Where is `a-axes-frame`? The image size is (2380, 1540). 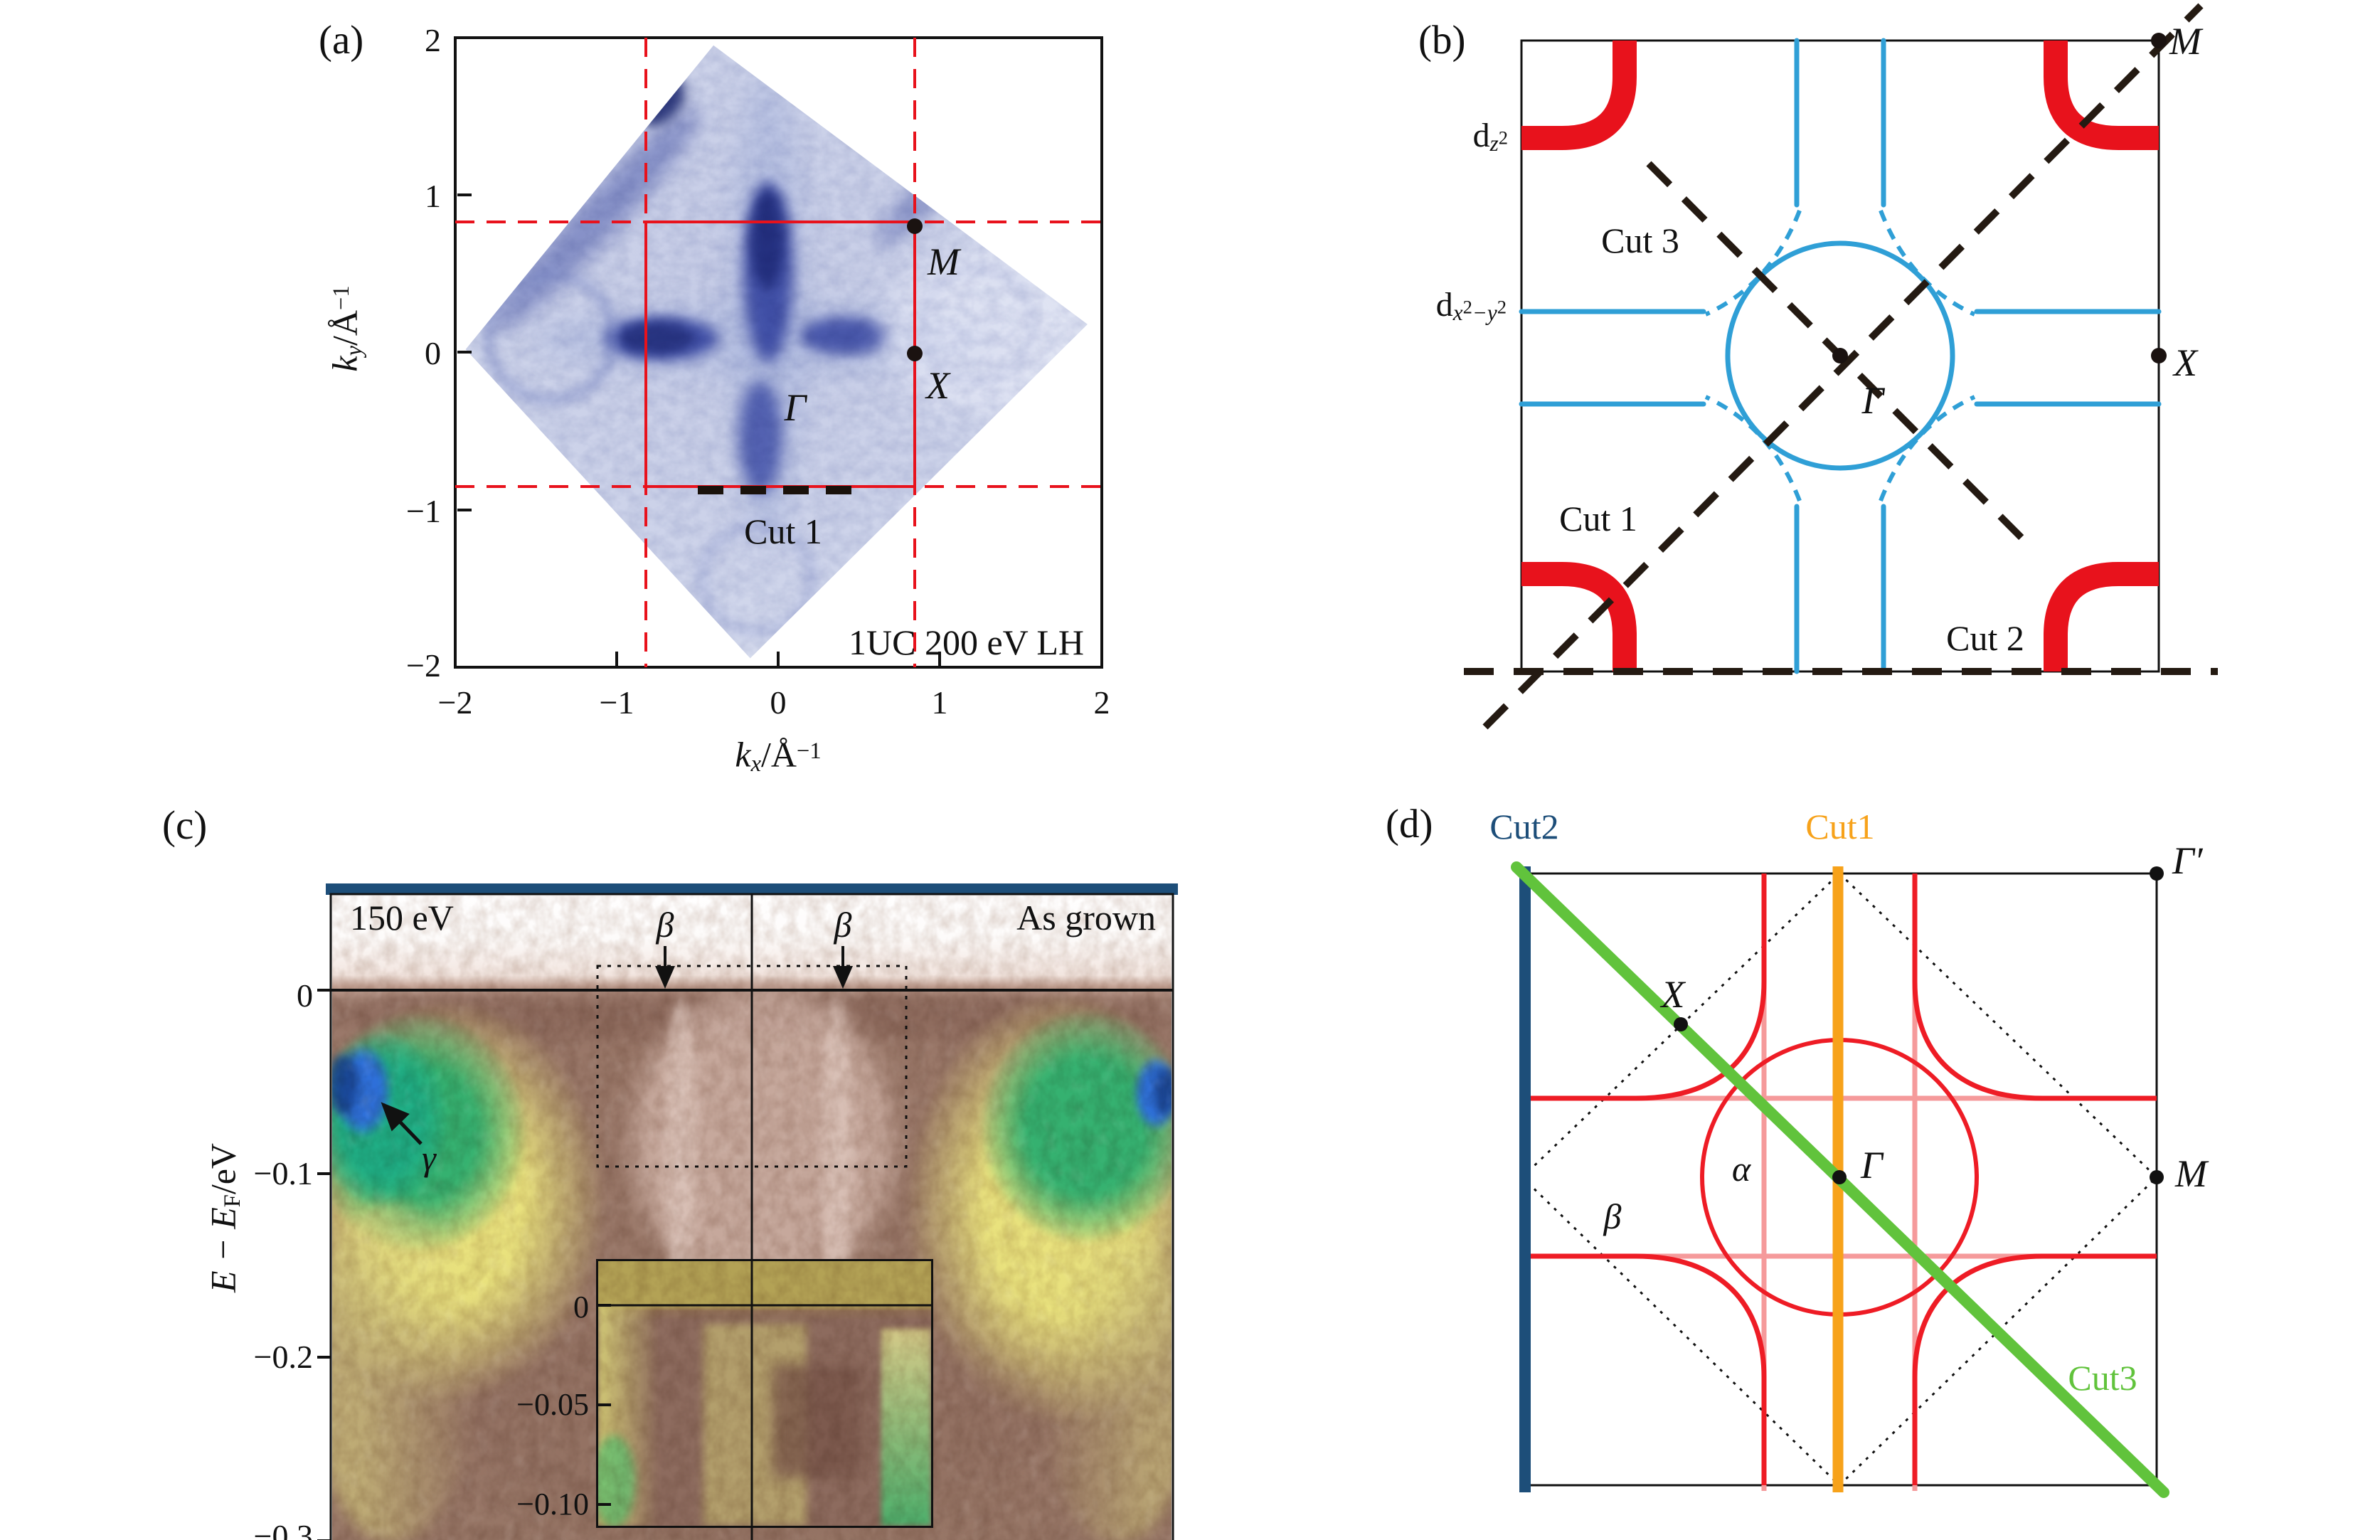 a-axes-frame is located at coordinates (778, 352).